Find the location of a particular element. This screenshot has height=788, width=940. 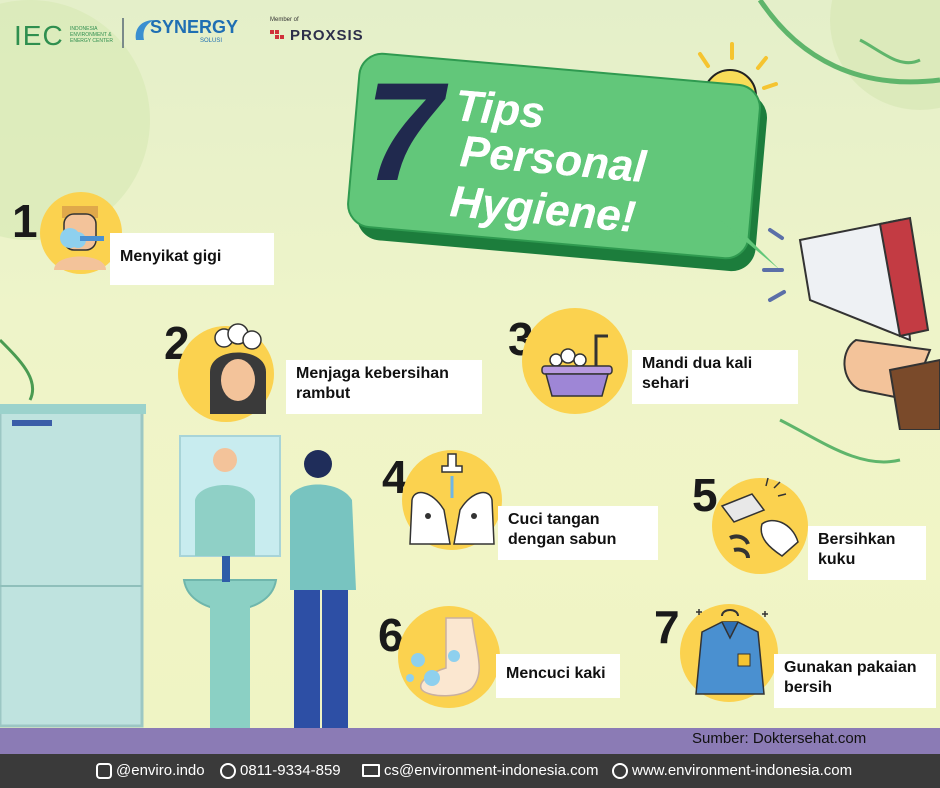

floor-strip is located at coordinates (470, 741).